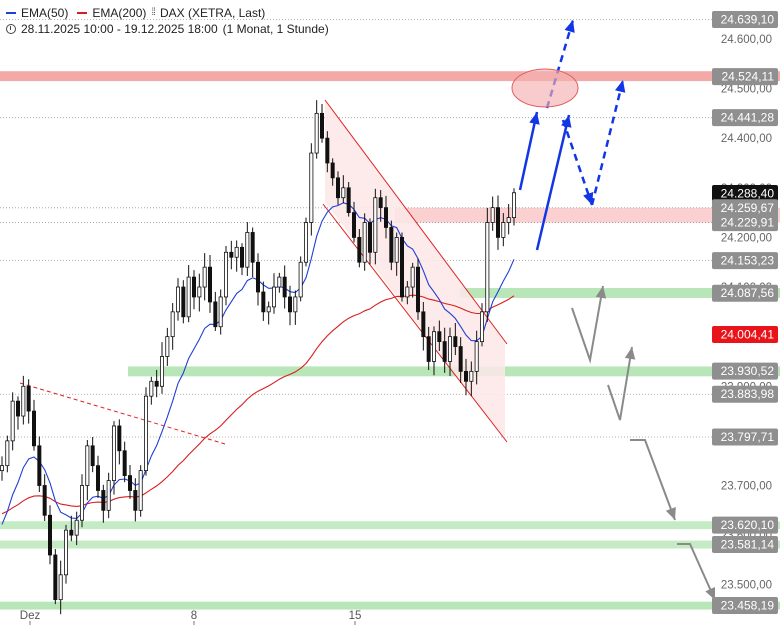 Image resolution: width=780 pixels, height=625 pixels. Describe the element at coordinates (122, 413) in the screenshot. I see `trendline-dashed` at that location.